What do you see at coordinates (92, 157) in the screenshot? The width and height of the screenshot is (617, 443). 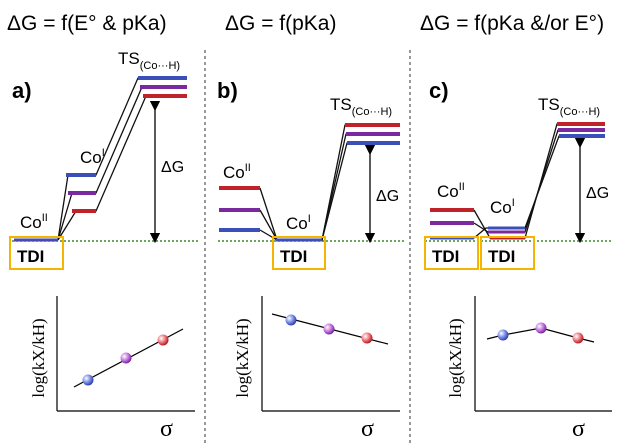 I see `coI-label-a: CoI` at bounding box center [92, 157].